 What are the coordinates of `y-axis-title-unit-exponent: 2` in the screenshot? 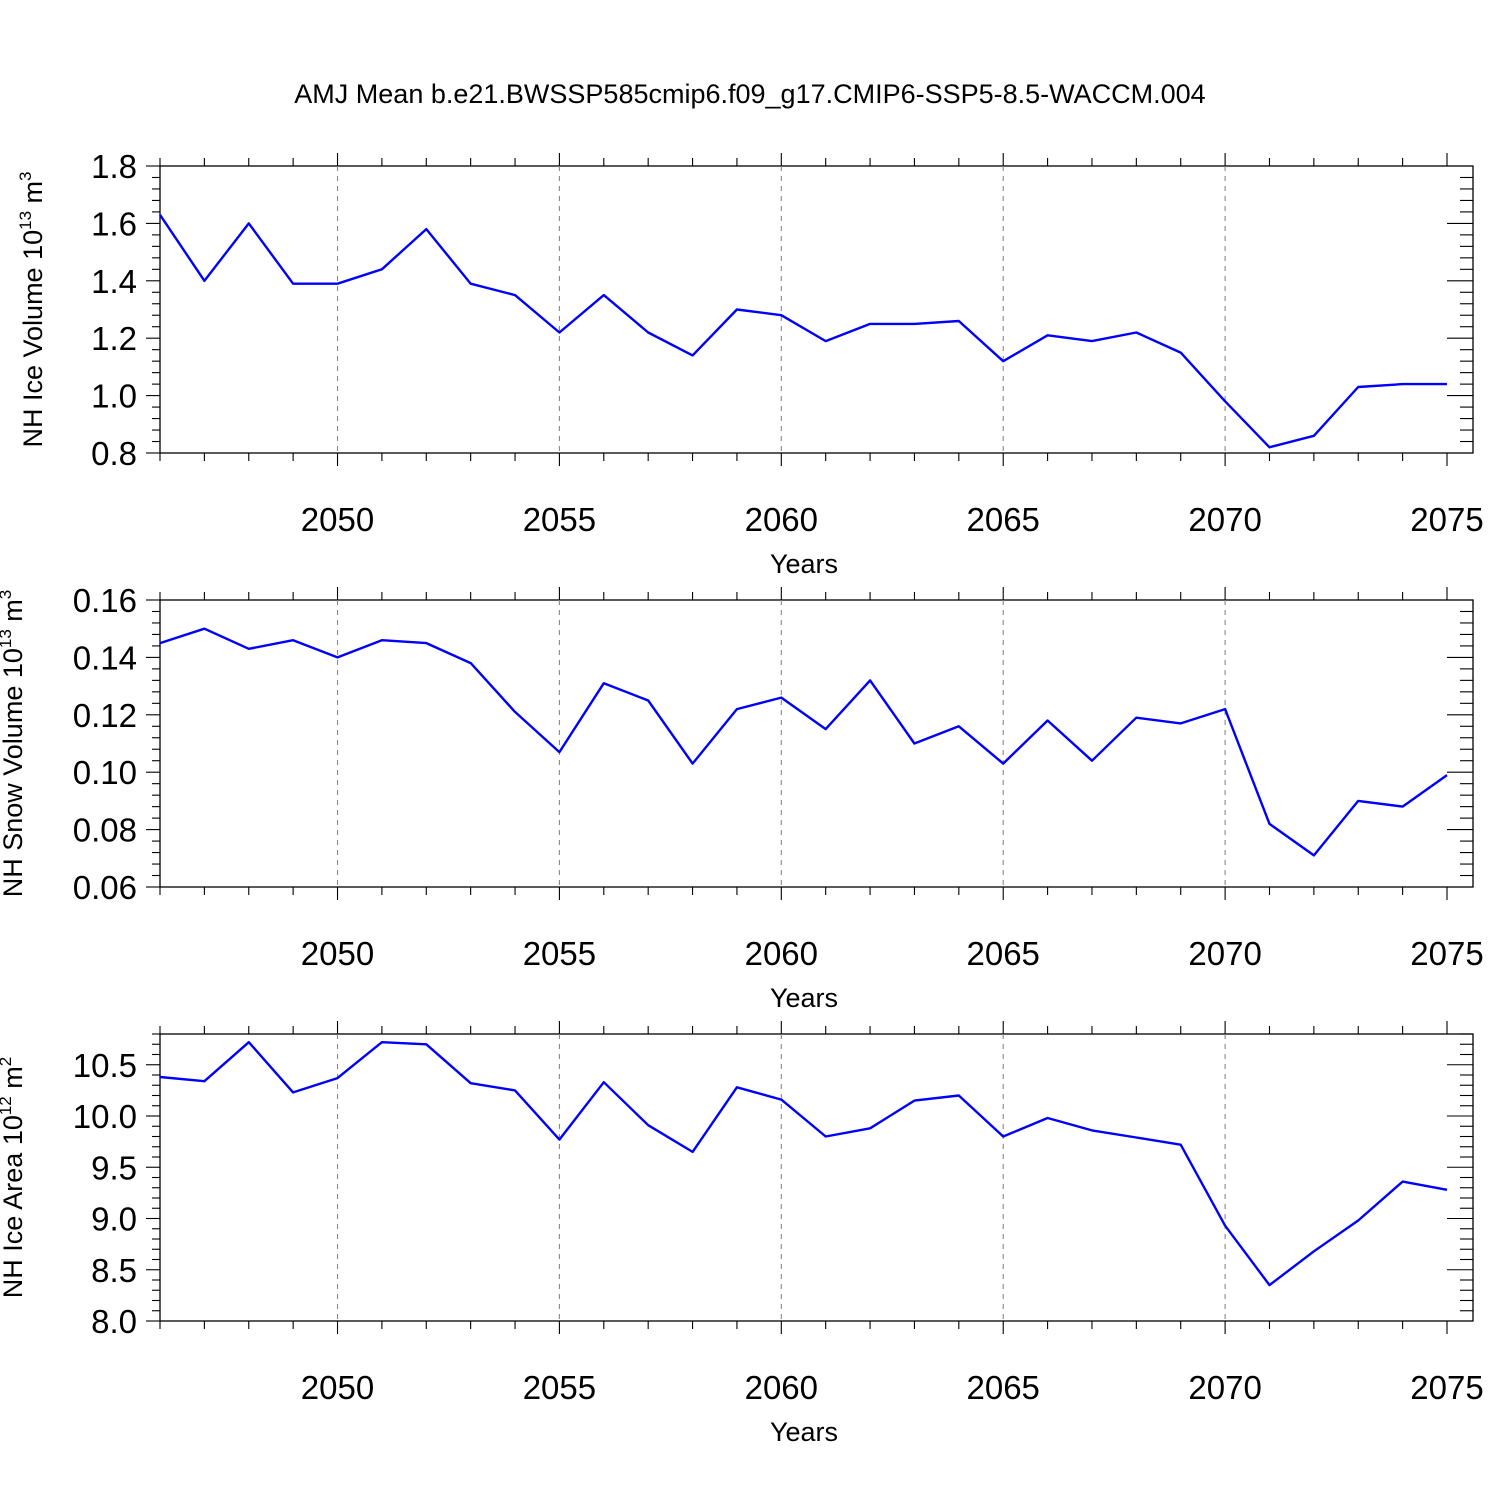 It's located at (7, 1061).